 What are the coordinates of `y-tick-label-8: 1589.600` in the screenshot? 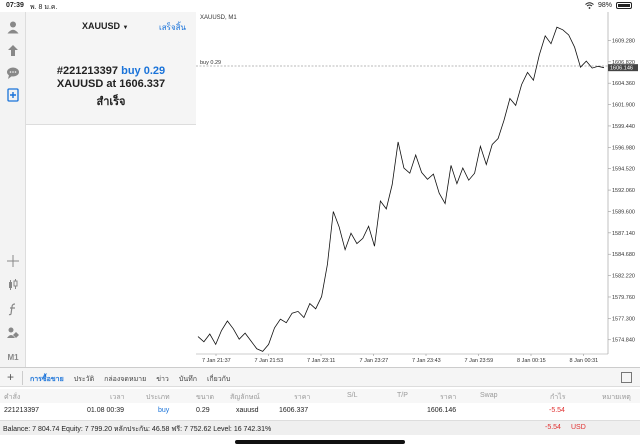 It's located at (623, 212).